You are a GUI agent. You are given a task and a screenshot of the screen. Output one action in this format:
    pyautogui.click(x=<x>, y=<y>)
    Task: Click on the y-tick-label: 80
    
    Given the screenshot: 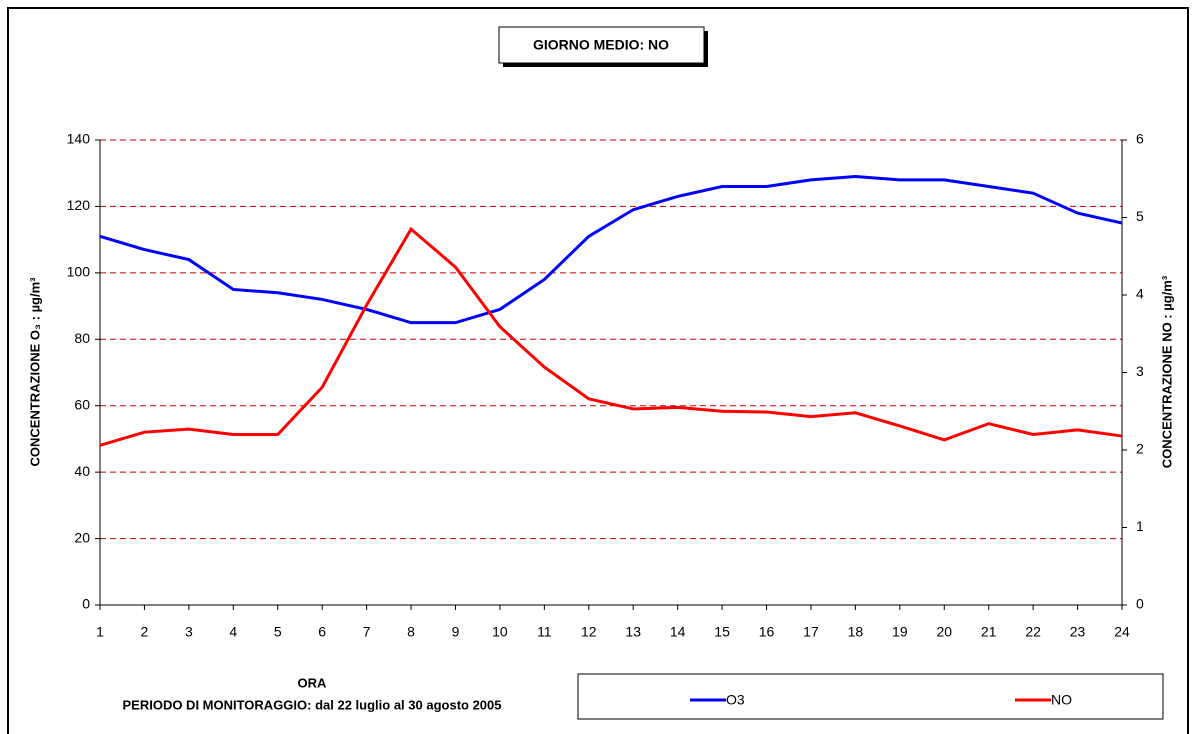 What is the action you would take?
    pyautogui.click(x=82, y=338)
    